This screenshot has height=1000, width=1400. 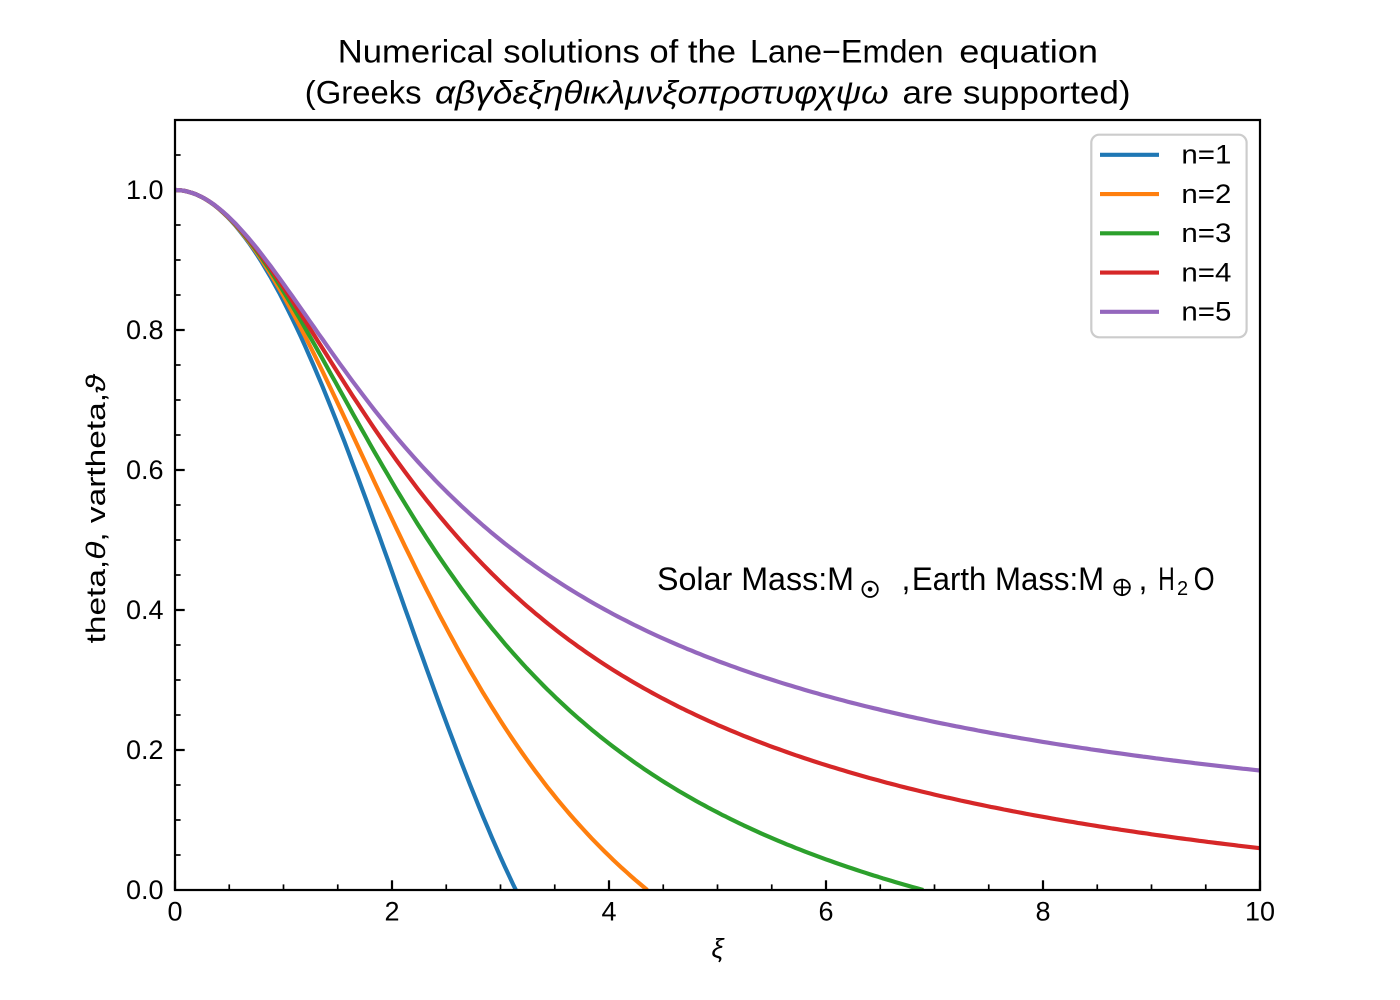 I want to click on svg-text: 0.6, so click(x=145, y=470).